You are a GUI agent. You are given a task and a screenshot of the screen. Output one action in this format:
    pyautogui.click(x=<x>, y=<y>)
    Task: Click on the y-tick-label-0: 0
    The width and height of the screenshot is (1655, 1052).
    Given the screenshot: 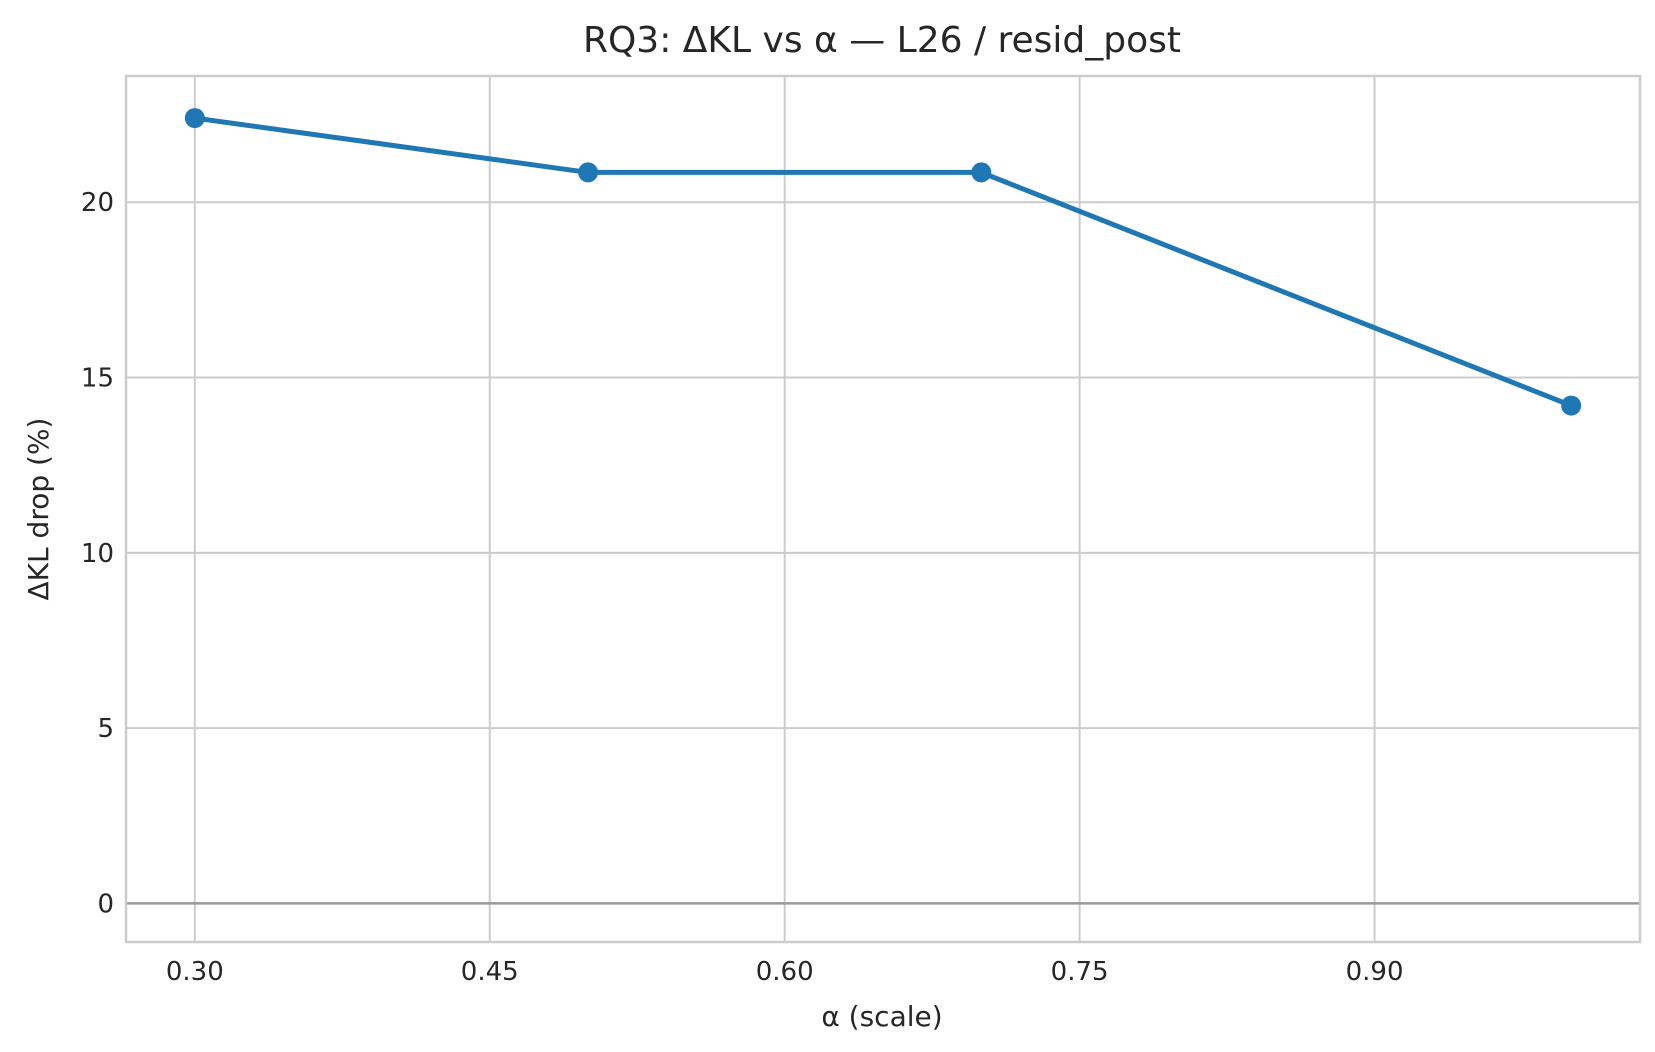 What is the action you would take?
    pyautogui.click(x=105, y=904)
    